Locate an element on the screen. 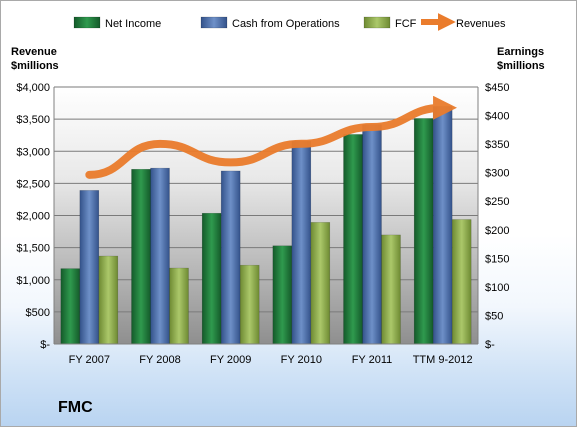 The width and height of the screenshot is (577, 427). company-name: FMC is located at coordinates (75, 407).